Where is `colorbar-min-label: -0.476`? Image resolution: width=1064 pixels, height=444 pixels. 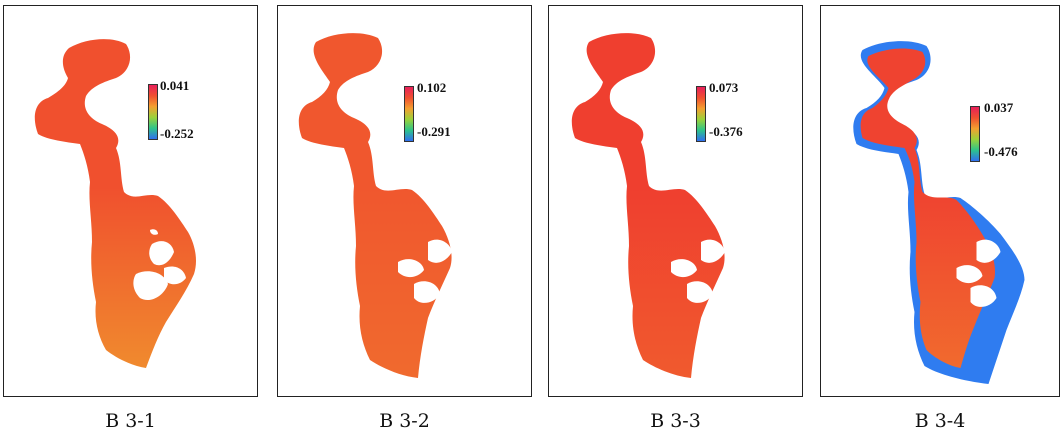
colorbar-min-label: -0.476 is located at coordinates (1001, 151).